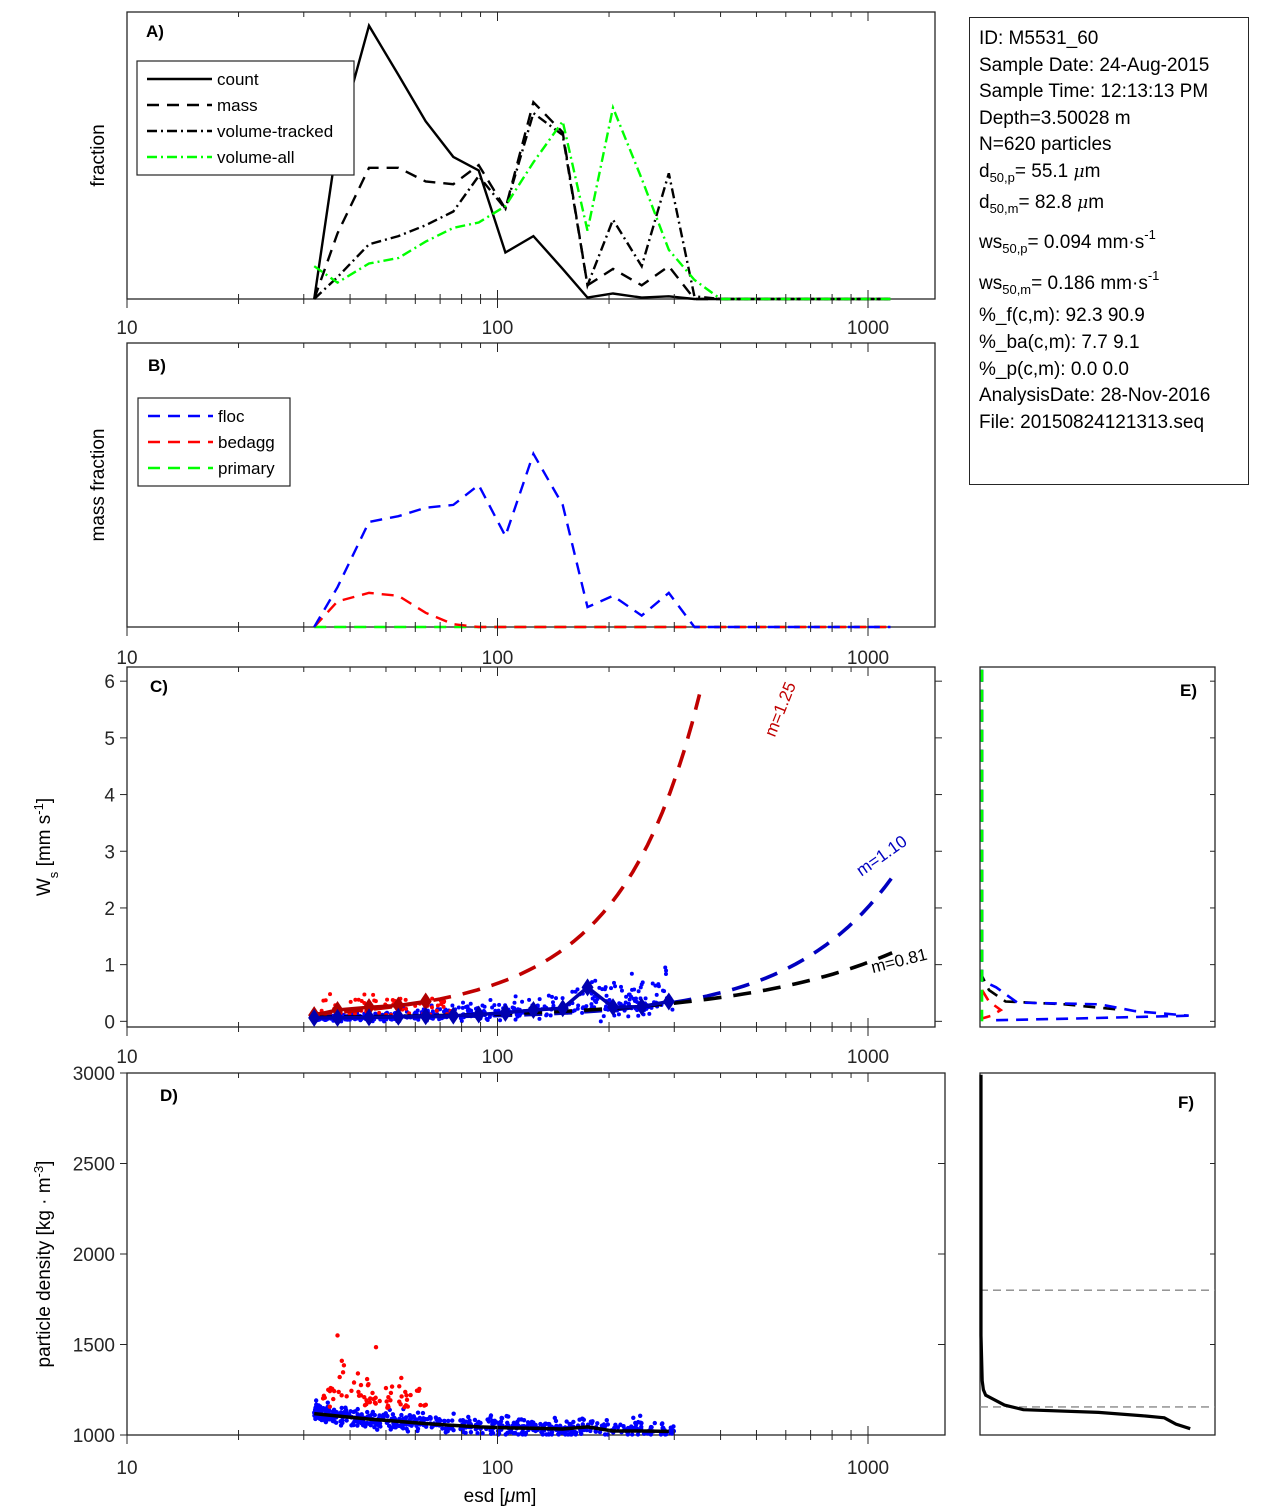 This screenshot has width=1270, height=1511. What do you see at coordinates (602, 200) in the screenshot?
I see `series-line-mass` at bounding box center [602, 200].